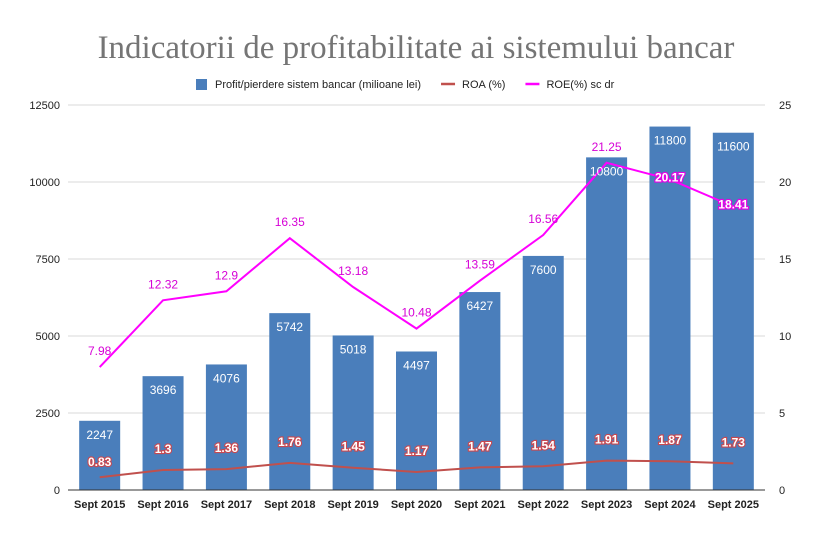  What do you see at coordinates (782, 414) in the screenshot?
I see `right-tick-label: 5` at bounding box center [782, 414].